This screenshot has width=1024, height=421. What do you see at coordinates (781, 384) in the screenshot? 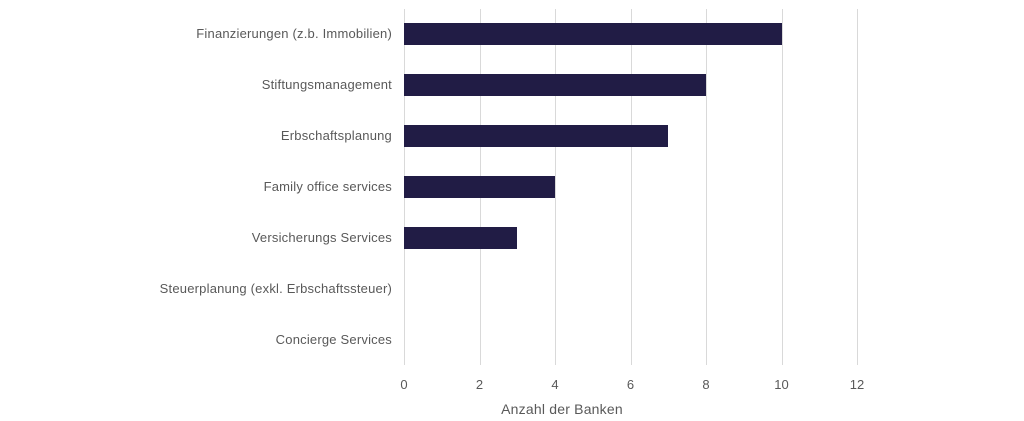
I see `x-tick-label: 10` at bounding box center [781, 384].